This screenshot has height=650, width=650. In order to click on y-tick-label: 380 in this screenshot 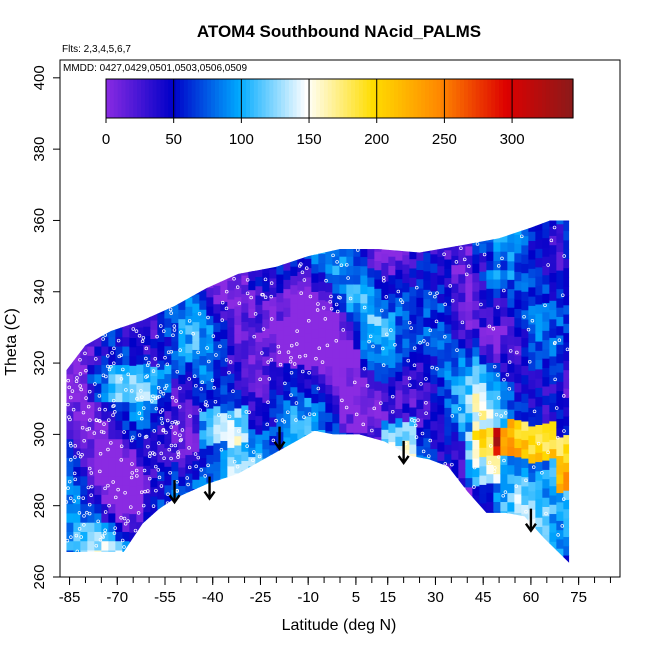, I will do `click(39, 149)`.